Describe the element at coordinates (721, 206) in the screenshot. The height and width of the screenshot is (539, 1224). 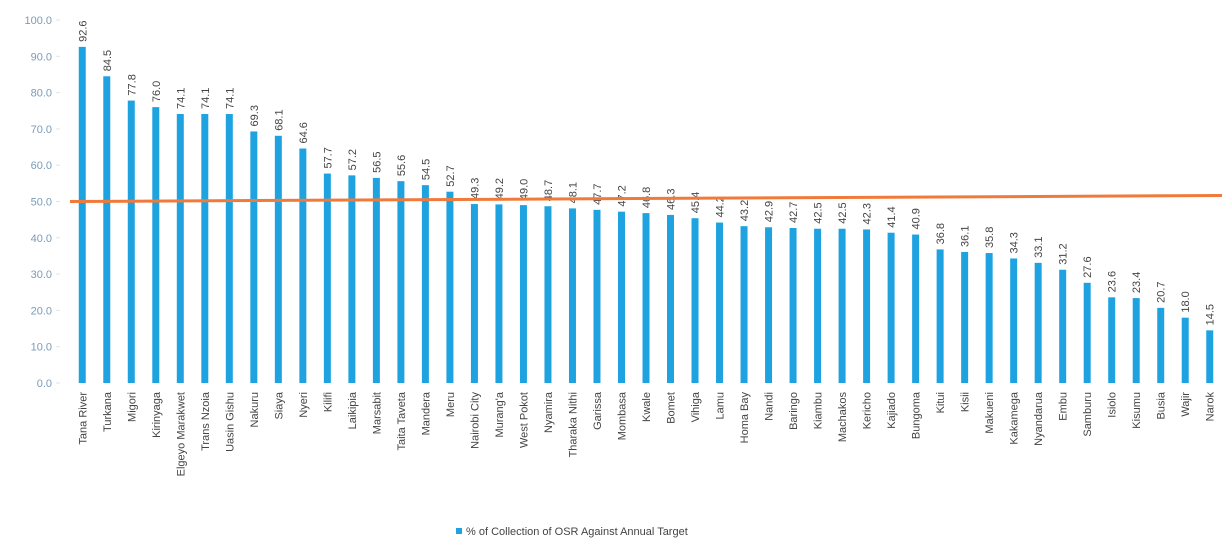
I see `data-label: 44.2` at that location.